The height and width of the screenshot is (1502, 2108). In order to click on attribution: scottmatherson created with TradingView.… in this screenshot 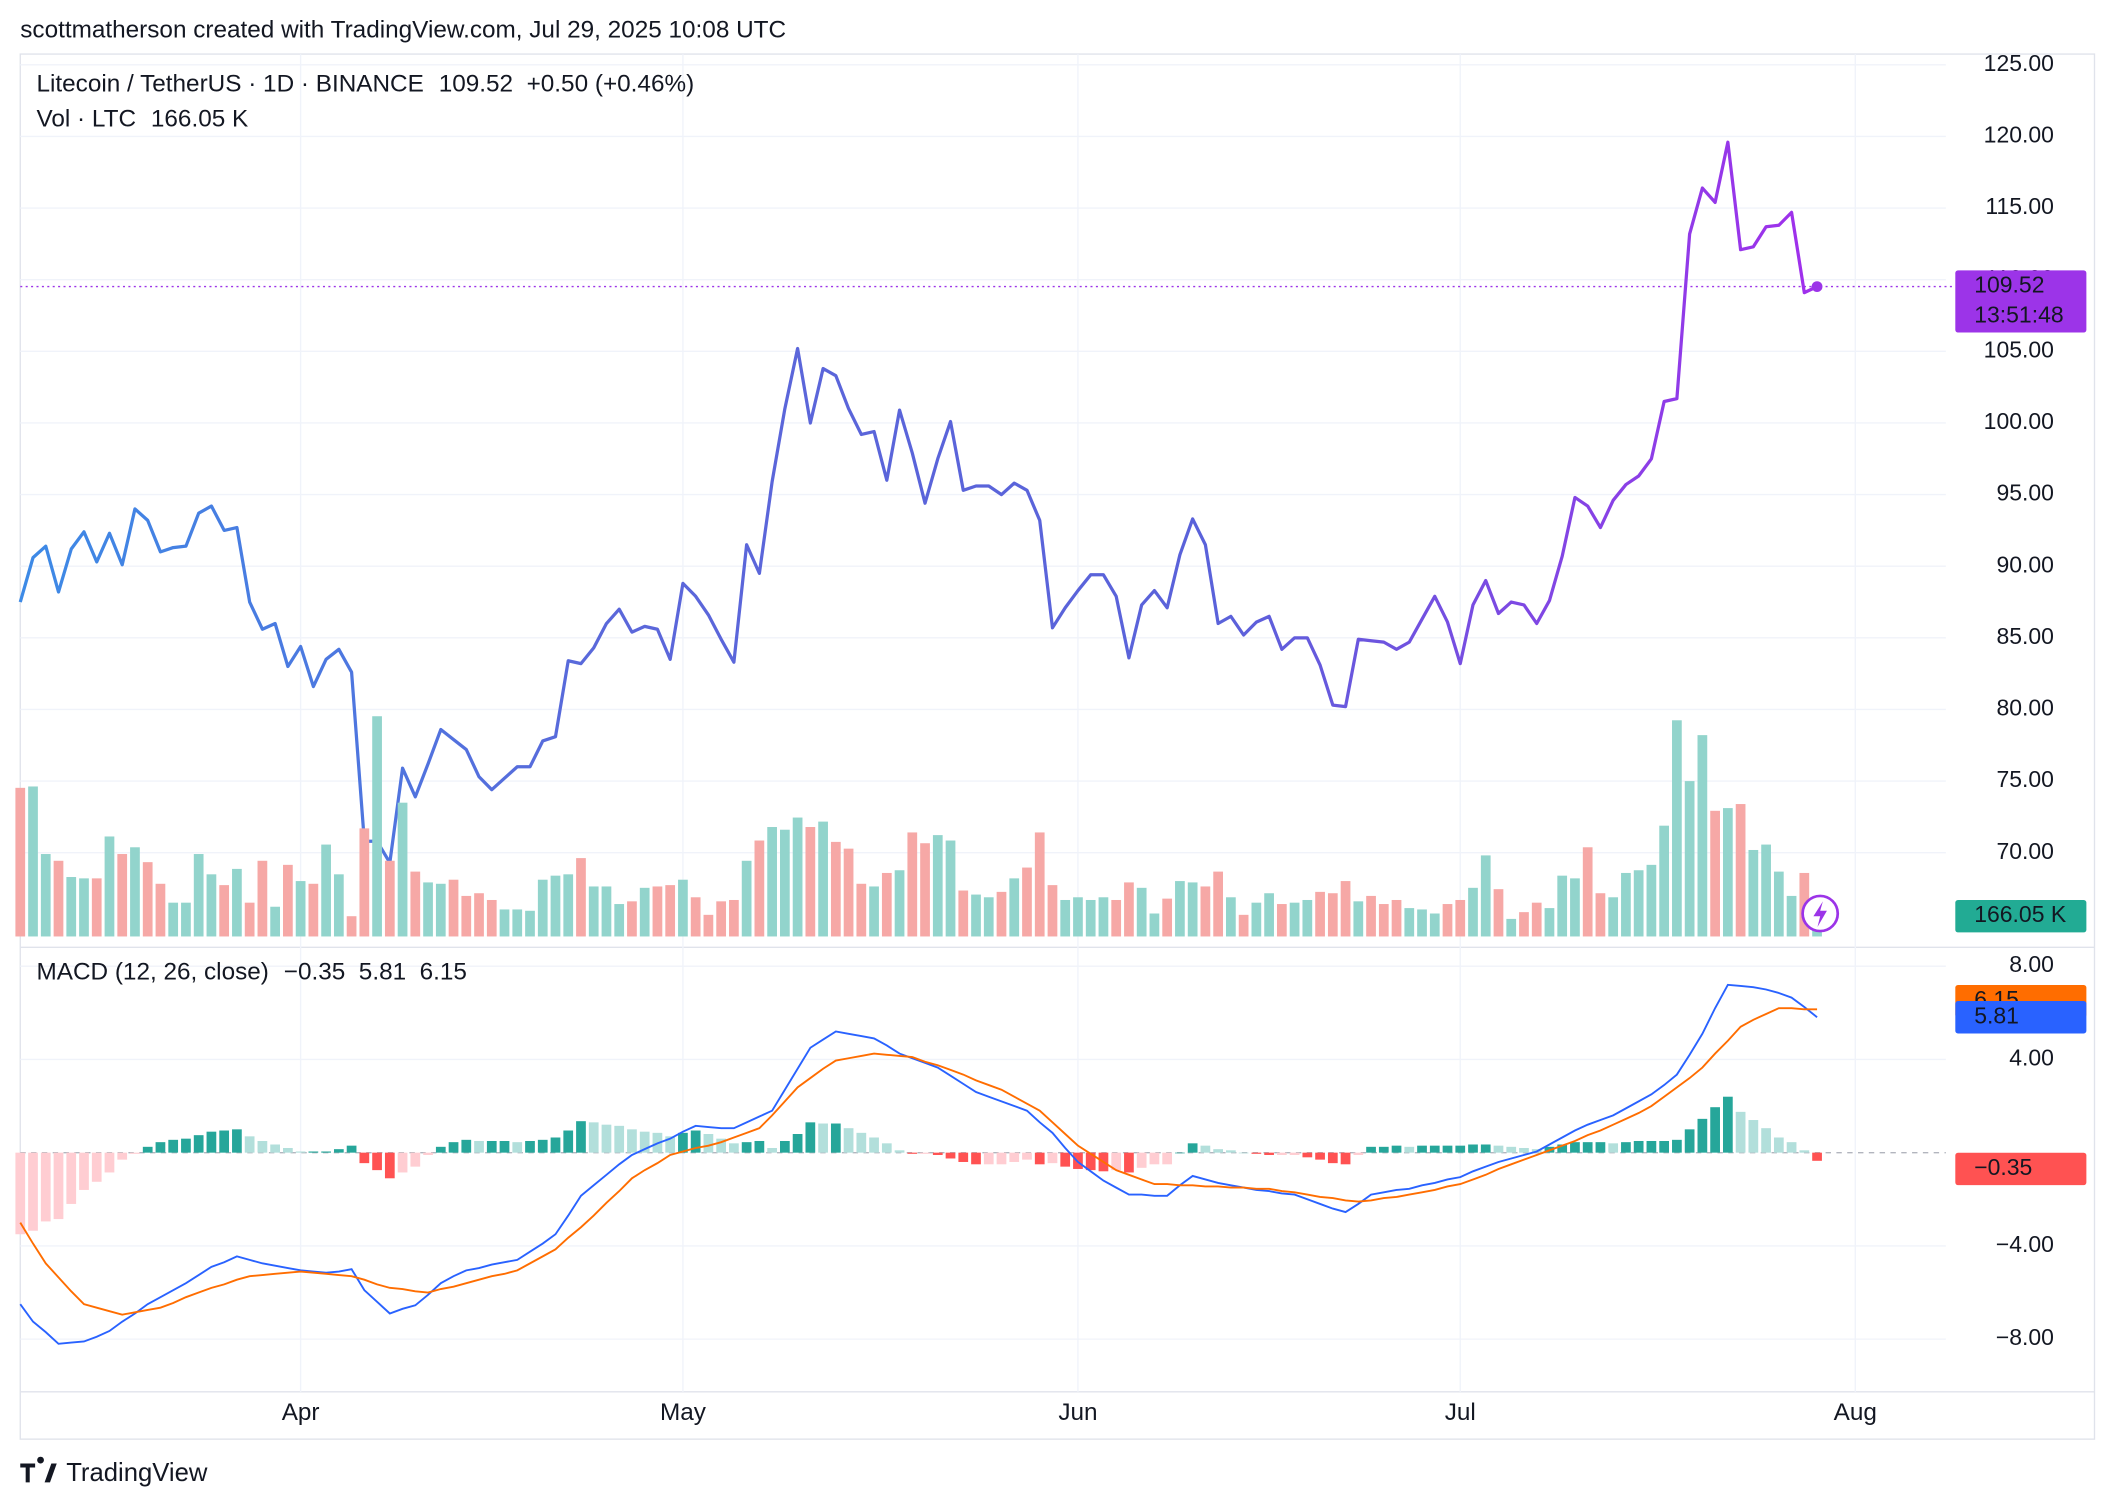, I will do `click(403, 30)`.